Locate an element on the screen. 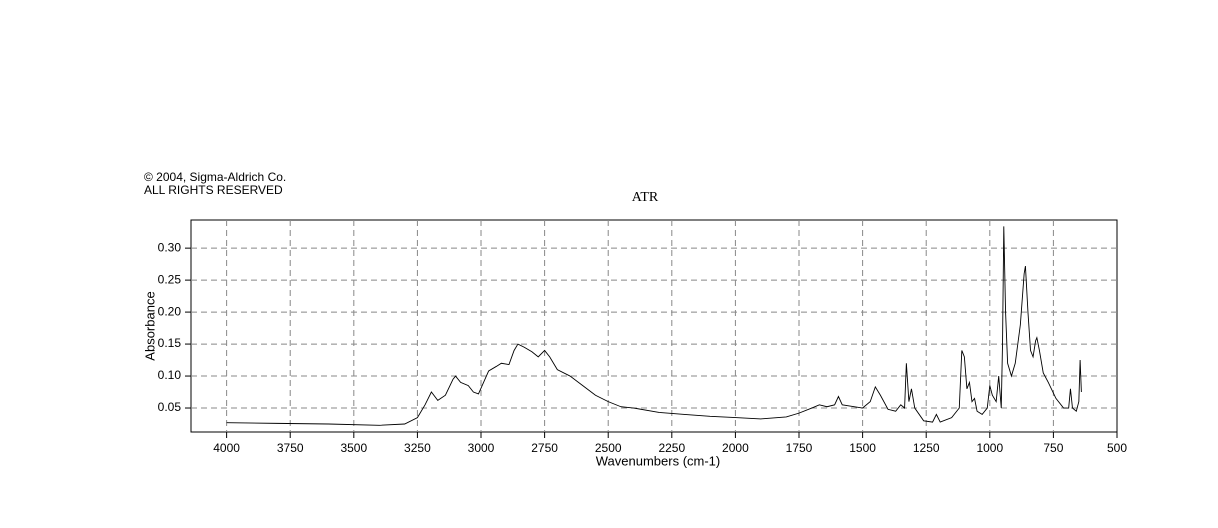 This screenshot has width=1218, height=528. x-tick-label: 1500 is located at coordinates (862, 448).